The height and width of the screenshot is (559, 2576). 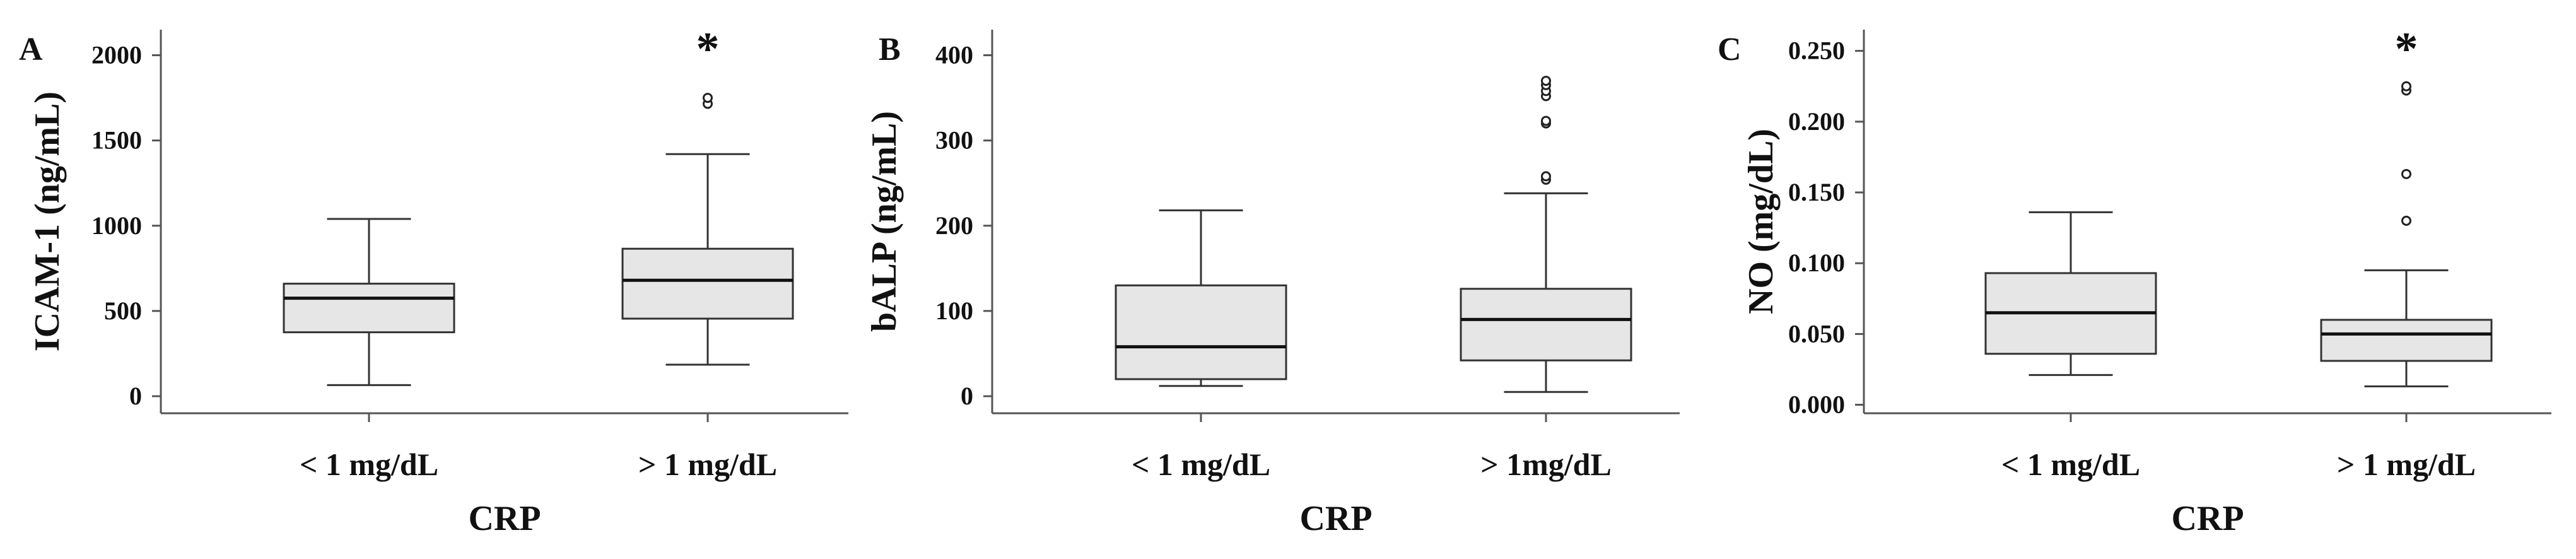 I want to click on y-axis-title: NO (mg/dL), so click(x=1761, y=221).